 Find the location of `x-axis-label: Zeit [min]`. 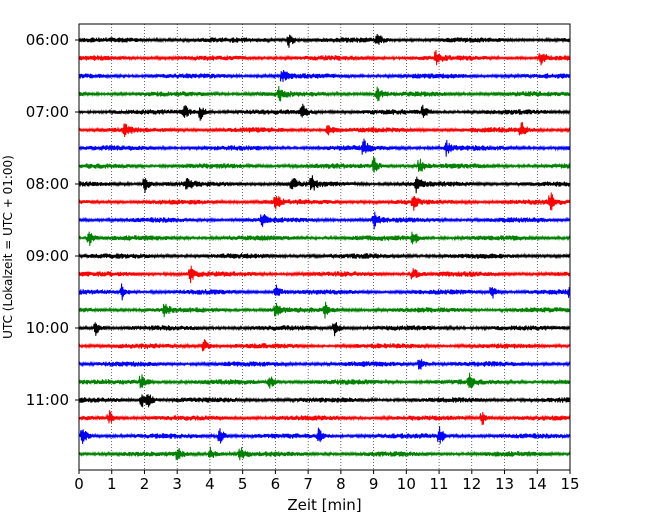

x-axis-label: Zeit [min] is located at coordinates (324, 505).